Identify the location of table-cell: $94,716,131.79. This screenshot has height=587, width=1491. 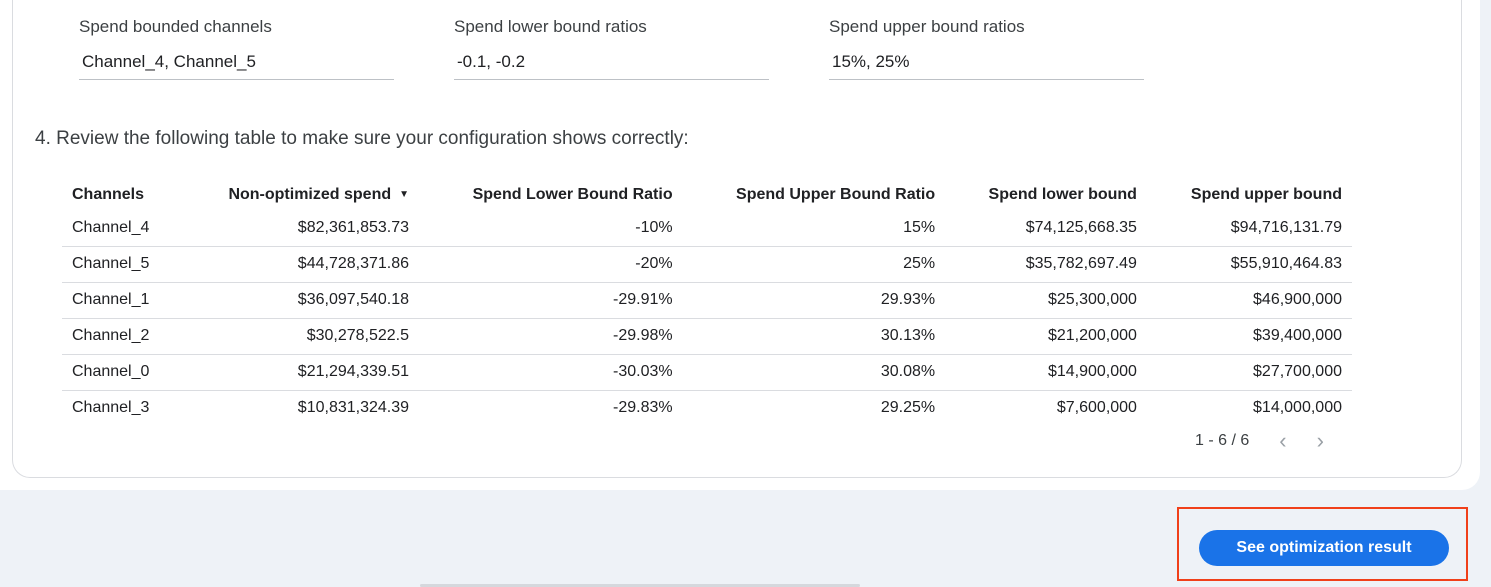
(1249, 228).